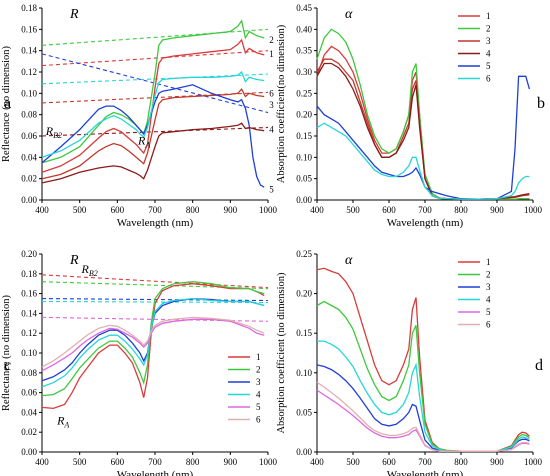 This screenshot has height=476, width=550. What do you see at coordinates (29, 51) in the screenshot?
I see `y-tick-label: 0.14` at bounding box center [29, 51].